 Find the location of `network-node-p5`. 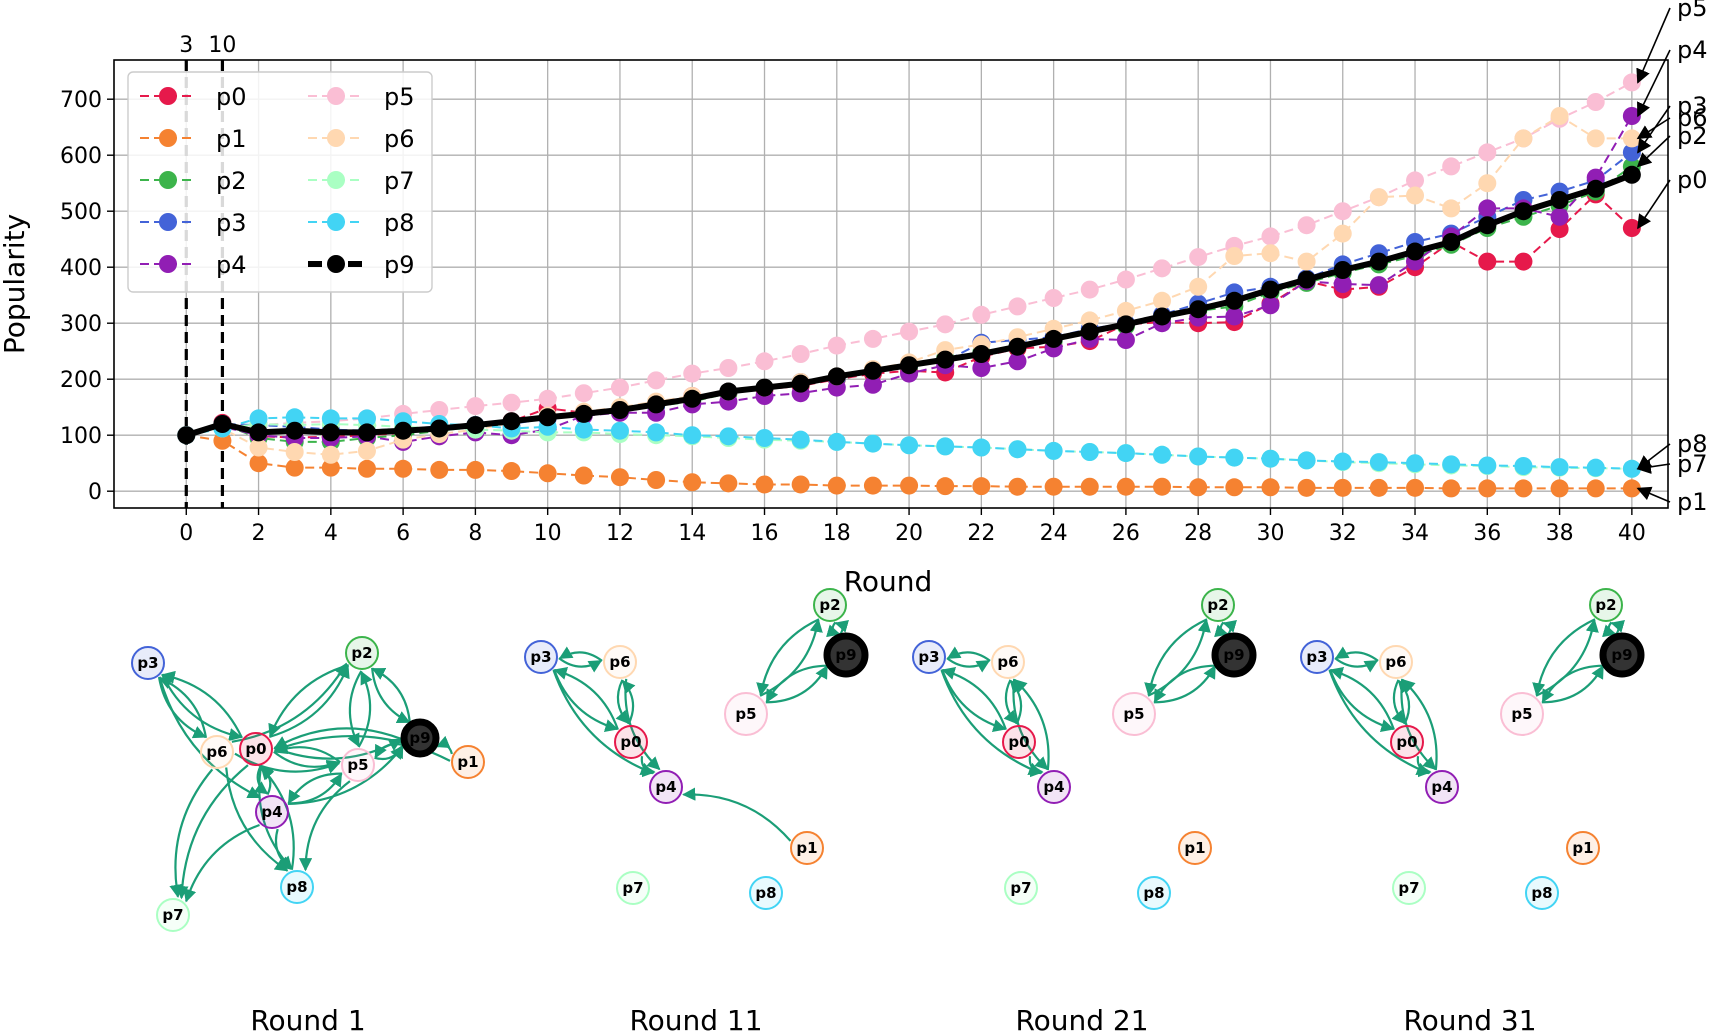

network-node-p5 is located at coordinates (1134, 714).